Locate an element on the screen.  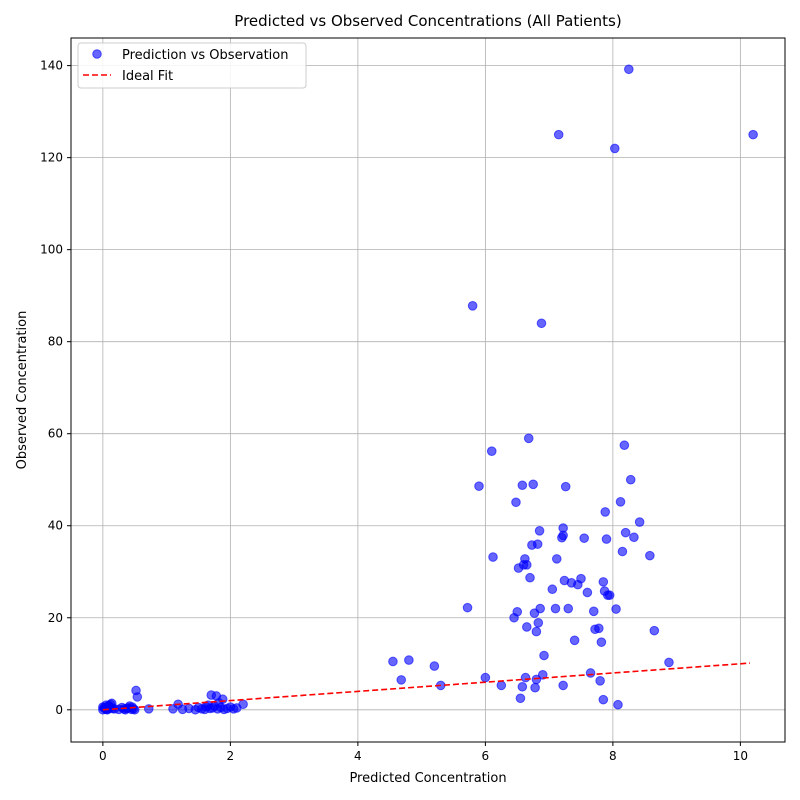
y-tick-label: 140 is located at coordinates (51, 66).